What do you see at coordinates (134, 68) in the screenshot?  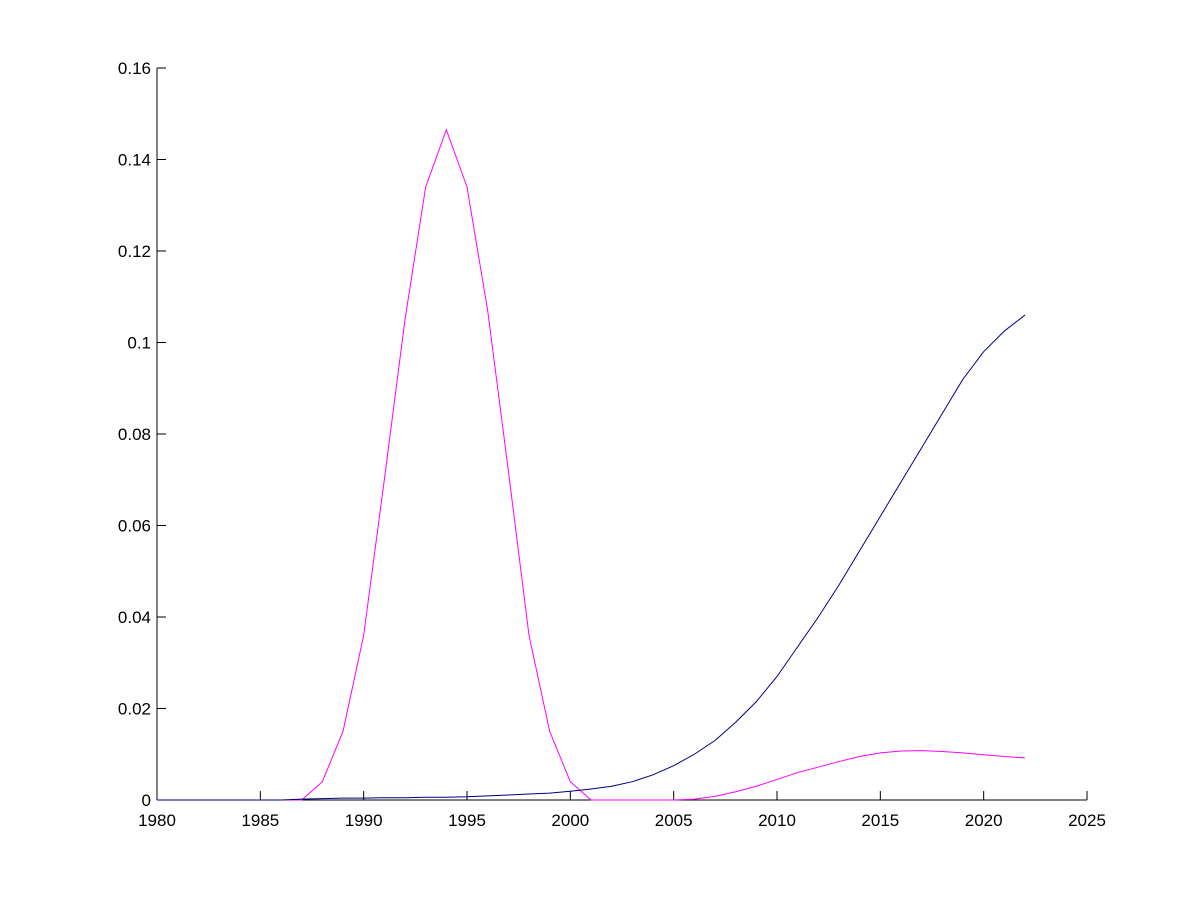 I see `y-tick-label: 0.16` at bounding box center [134, 68].